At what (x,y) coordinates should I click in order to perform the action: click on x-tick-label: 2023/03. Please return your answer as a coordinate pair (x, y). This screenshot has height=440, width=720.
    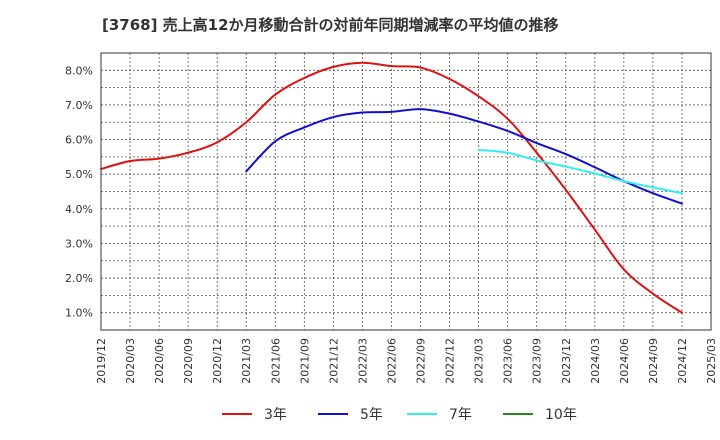
    Looking at the image, I should click on (479, 361).